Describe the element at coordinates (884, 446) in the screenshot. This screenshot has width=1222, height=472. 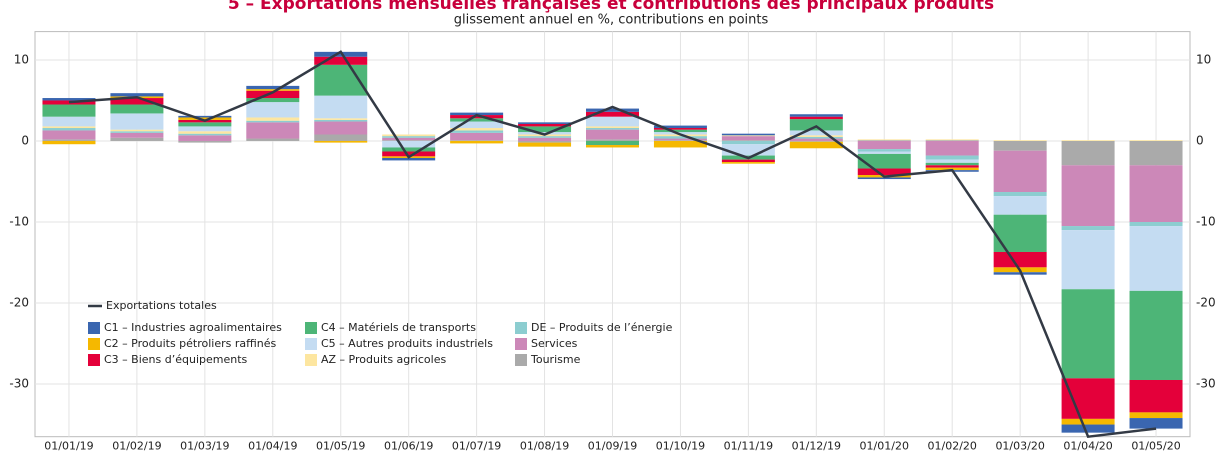
I see `x-tick-label: 01/01/20` at that location.